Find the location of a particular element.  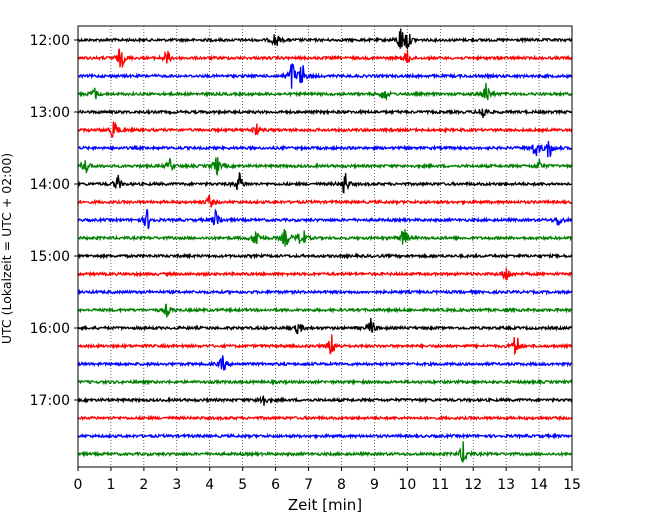

y-axis-label: UTC (Lokalzeit = UTC + 02:00) is located at coordinates (7, 248).